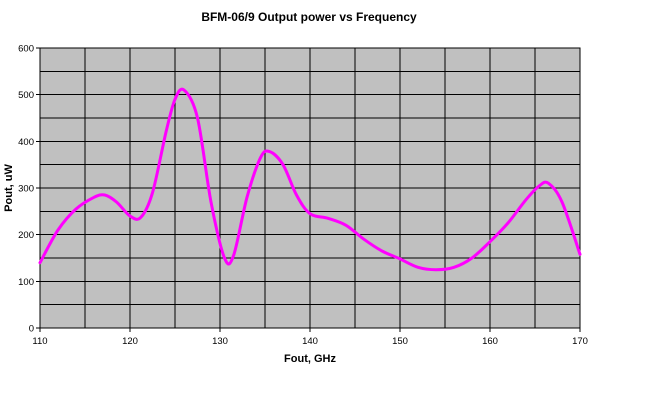 The height and width of the screenshot is (400, 649). What do you see at coordinates (310, 341) in the screenshot?
I see `x-tick-label: 140` at bounding box center [310, 341].